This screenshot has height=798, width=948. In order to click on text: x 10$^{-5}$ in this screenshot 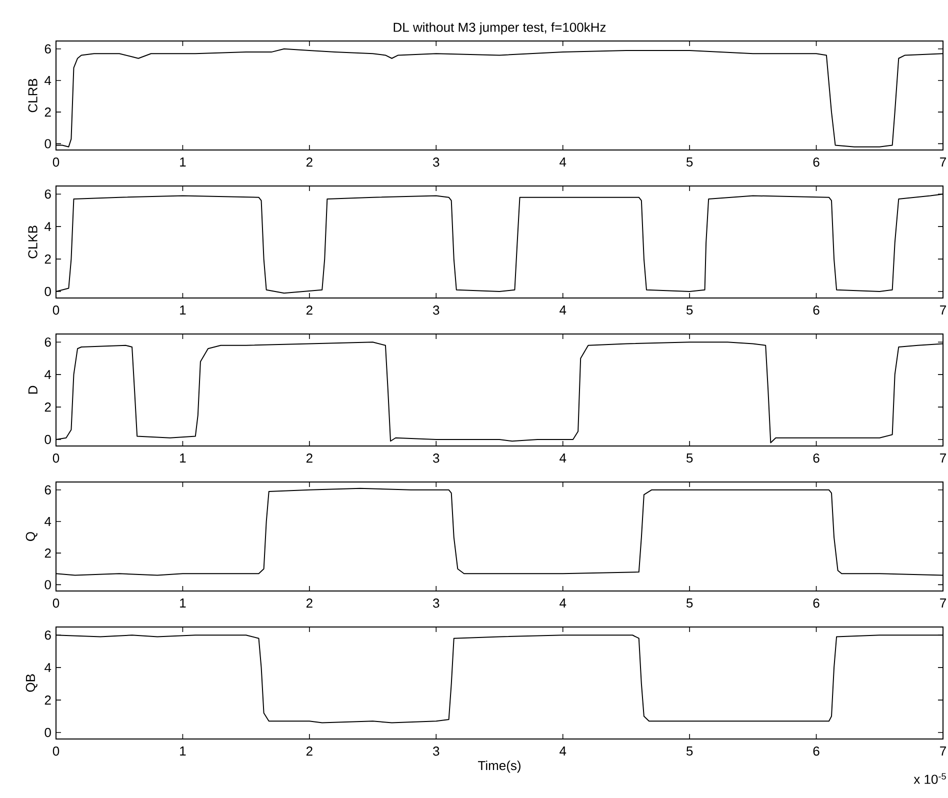, I will do `click(930, 778)`.